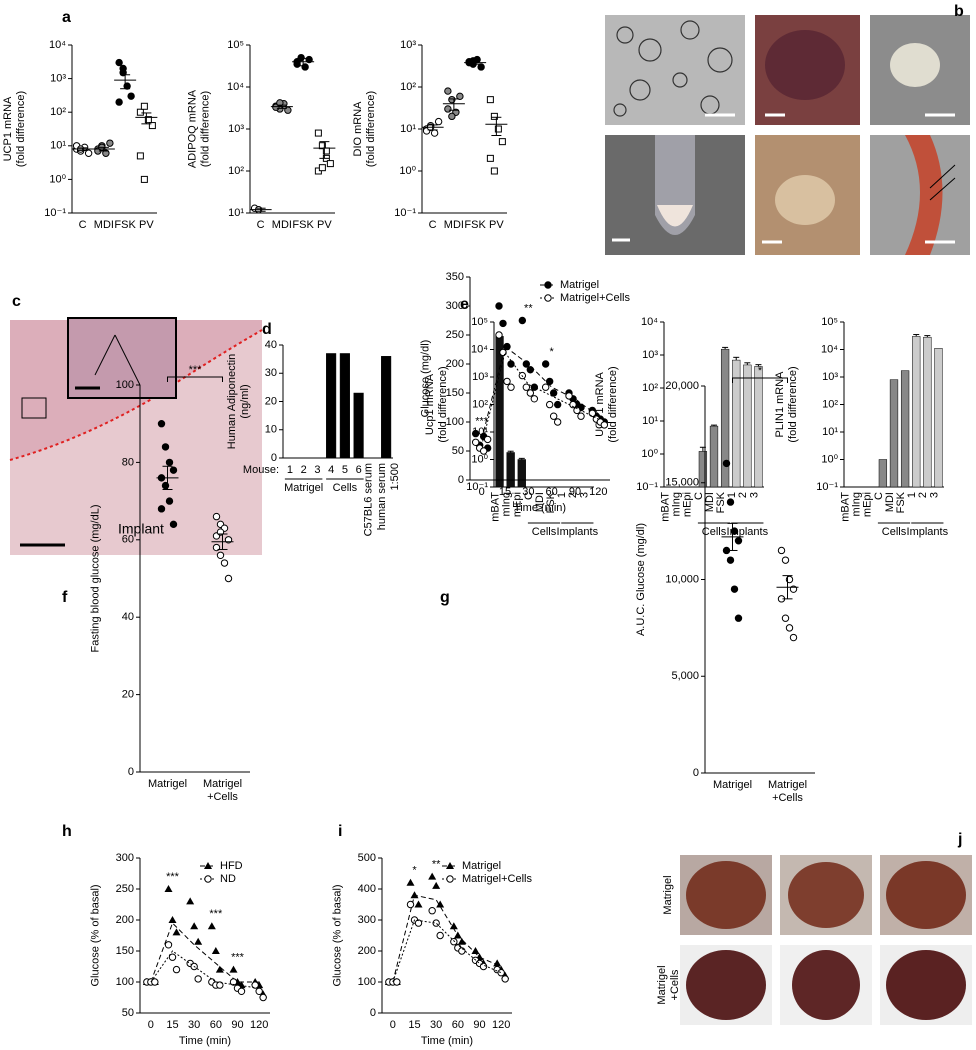 The height and width of the screenshot is (1050, 976). Describe the element at coordinates (445, 597) in the screenshot. I see `panel-letter: g` at that location.